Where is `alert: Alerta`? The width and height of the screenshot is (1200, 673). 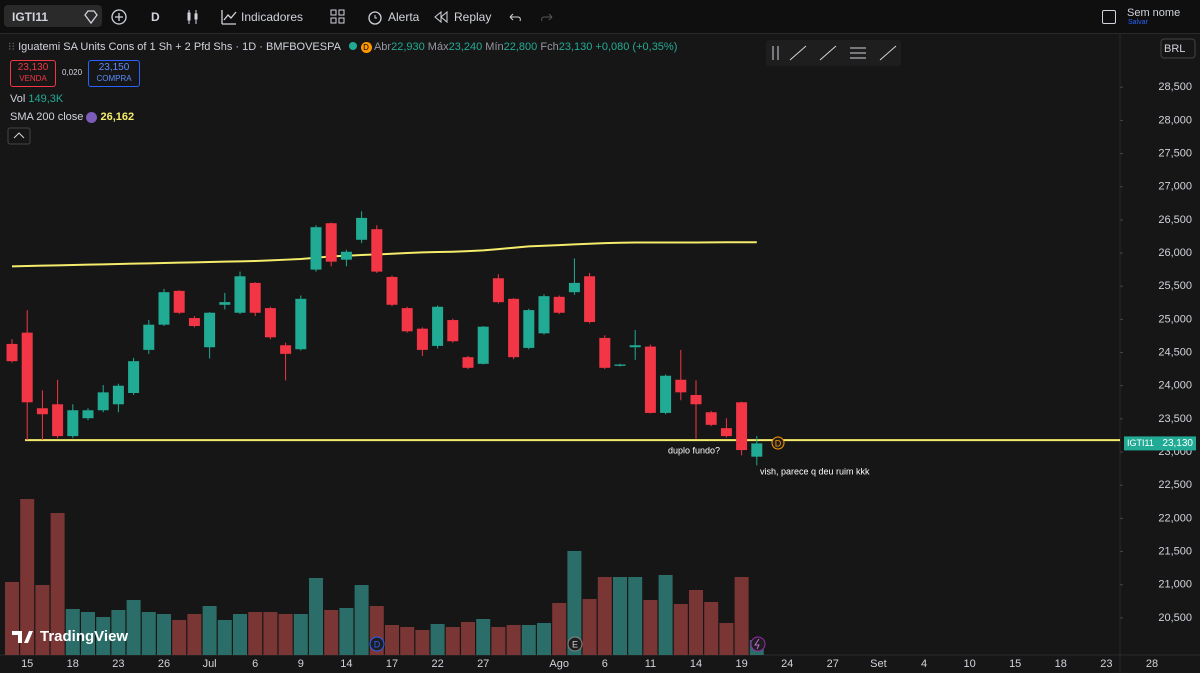 alert: Alerta is located at coordinates (404, 17).